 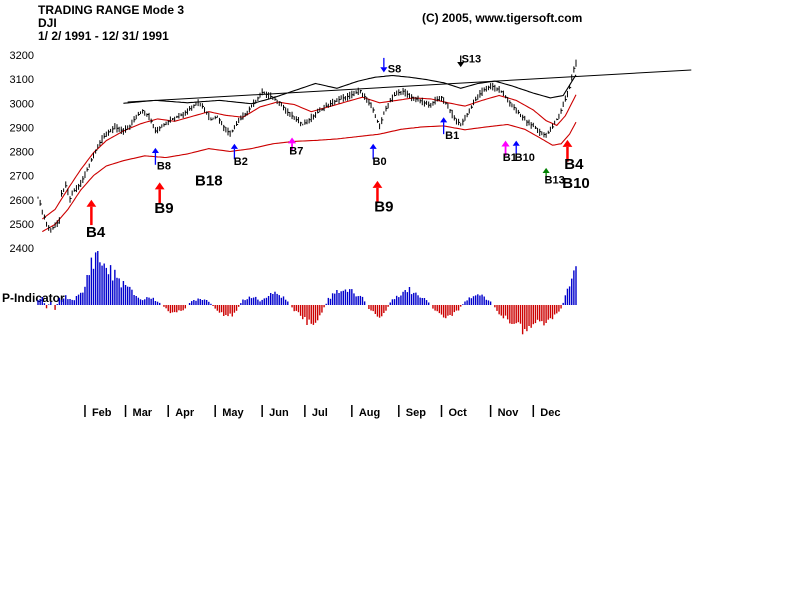 What do you see at coordinates (550, 413) in the screenshot?
I see `month-label: Dec` at bounding box center [550, 413].